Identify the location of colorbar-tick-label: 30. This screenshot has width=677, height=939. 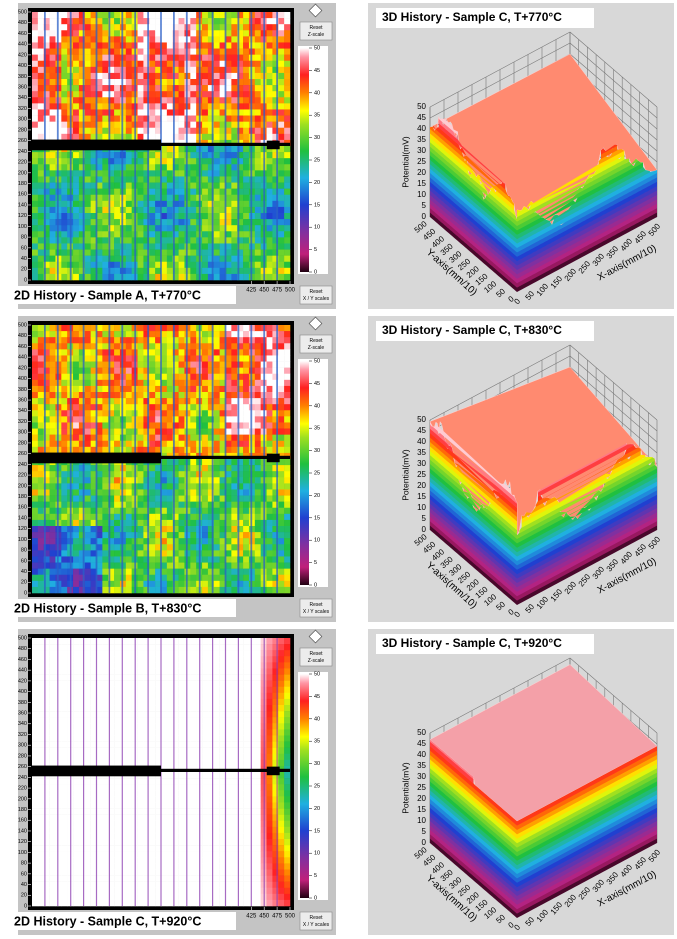
(317, 138).